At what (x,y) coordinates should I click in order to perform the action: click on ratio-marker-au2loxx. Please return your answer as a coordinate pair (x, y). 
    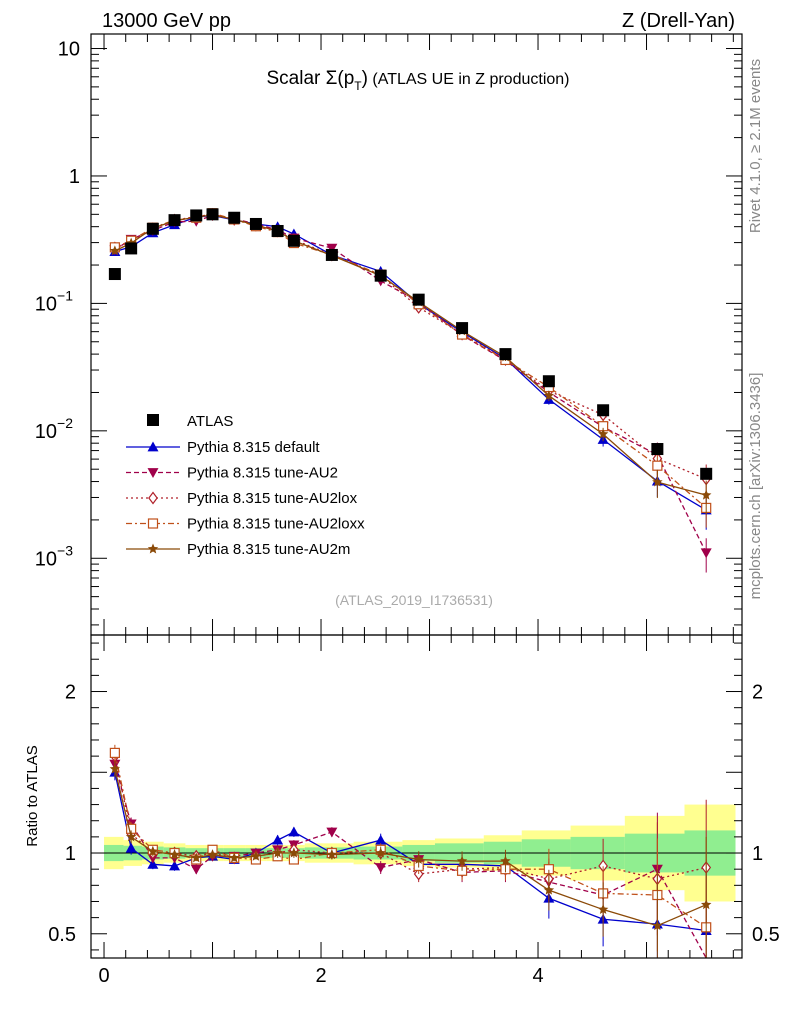
    Looking at the image, I should click on (114, 752).